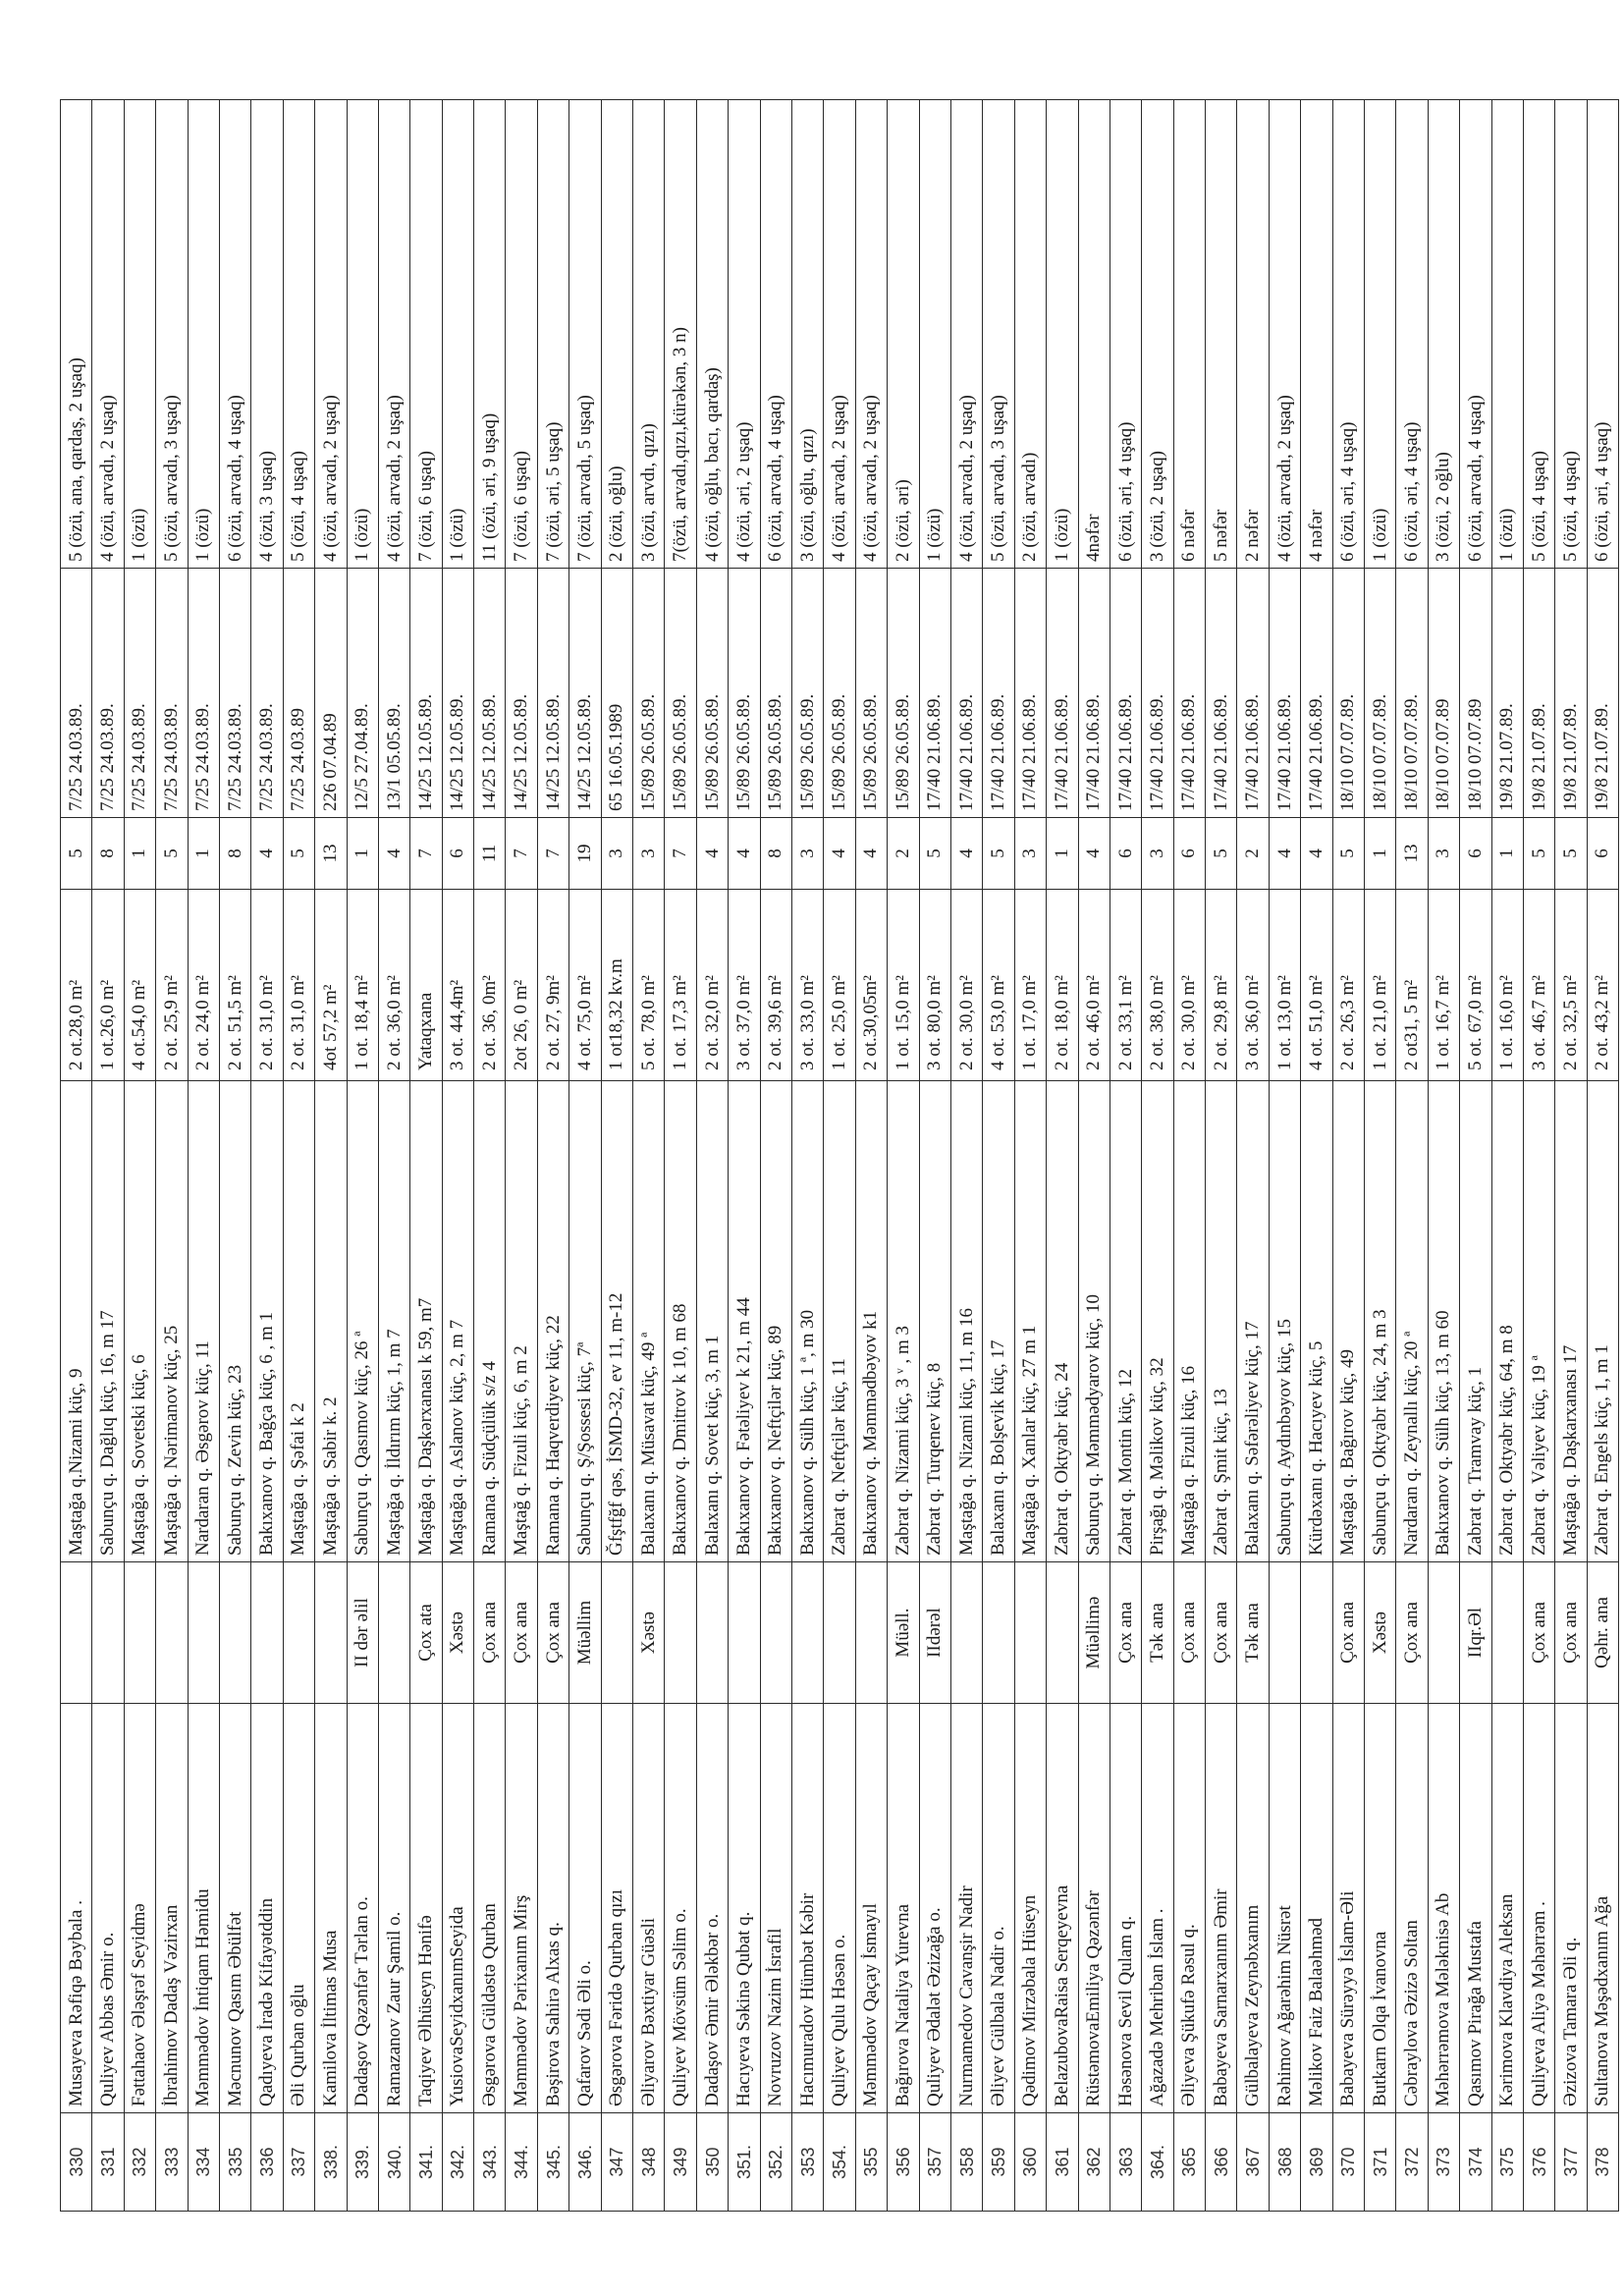  Describe the element at coordinates (1285, 2162) in the screenshot. I see `row-number-cell: 368` at that location.